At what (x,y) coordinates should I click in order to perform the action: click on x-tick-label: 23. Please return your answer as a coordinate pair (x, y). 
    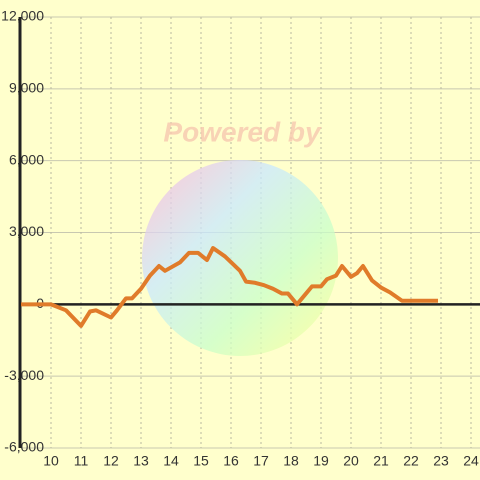
    Looking at the image, I should click on (441, 461).